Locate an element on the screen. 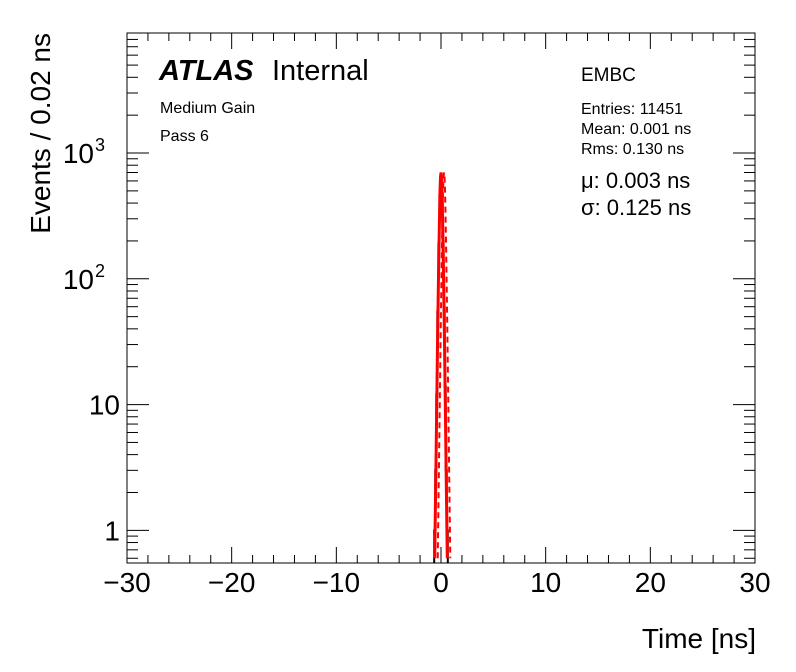 The height and width of the screenshot is (672, 796). y-tick-exponent: 3 is located at coordinates (100, 145).